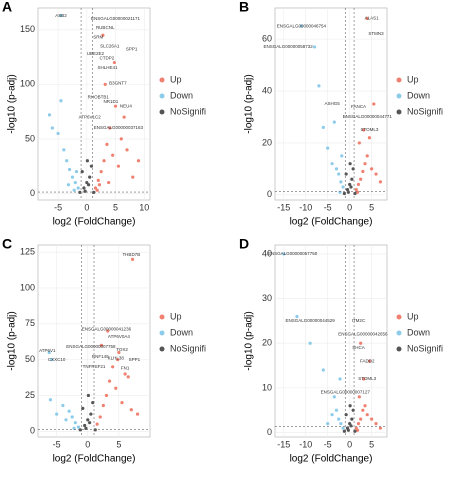  Describe the element at coordinates (111, 101) in the screenshot. I see `gene-label: NR1D1` at that location.